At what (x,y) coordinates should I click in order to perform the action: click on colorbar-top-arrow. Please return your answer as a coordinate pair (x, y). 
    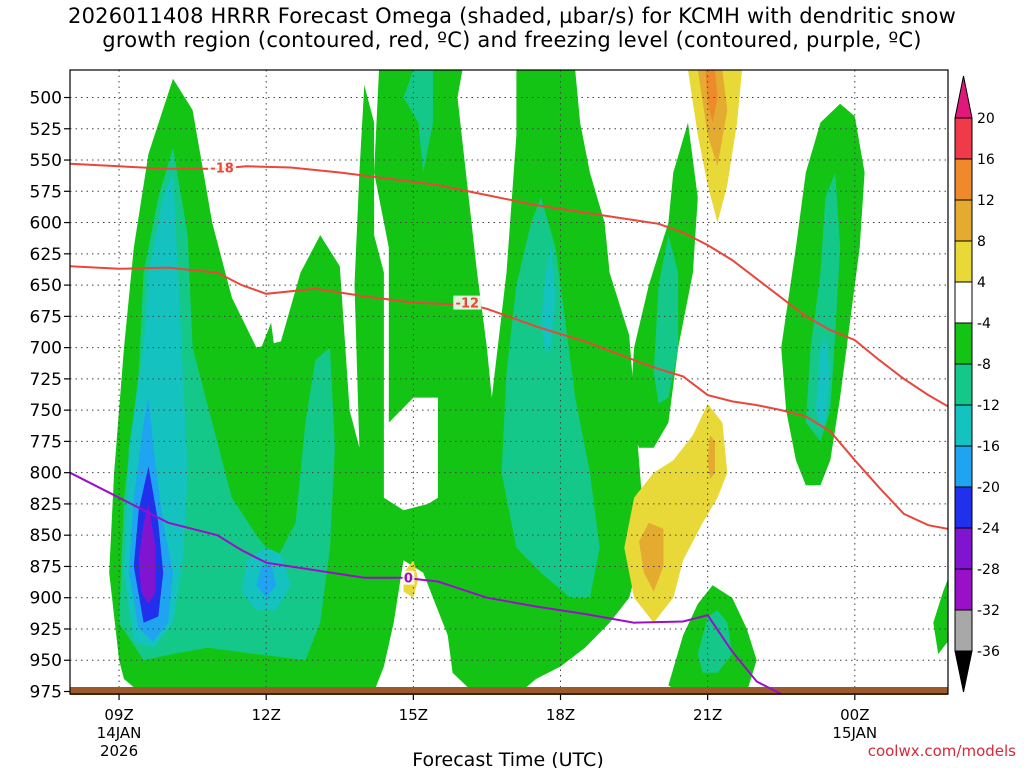
    Looking at the image, I should click on (963, 97).